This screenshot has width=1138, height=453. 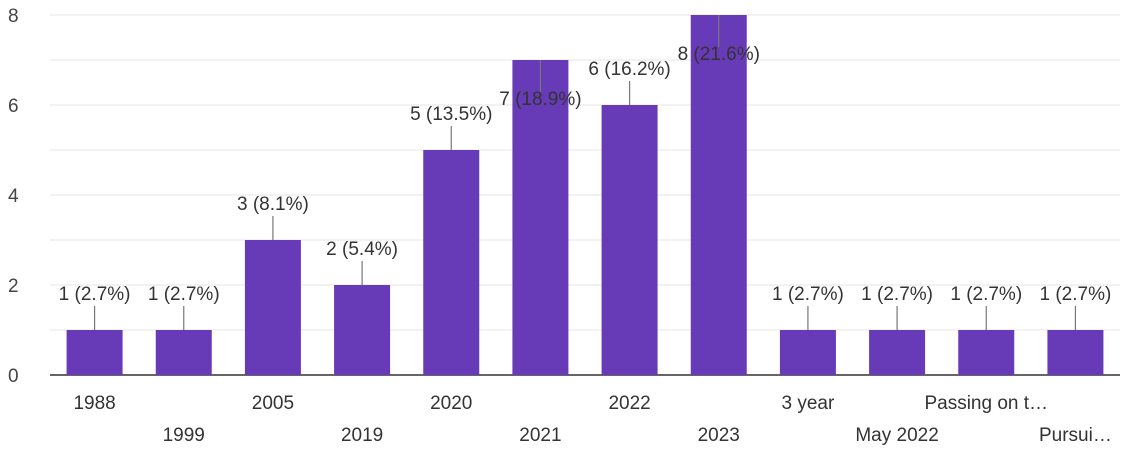 What do you see at coordinates (897, 352) in the screenshot?
I see `bar-may-2022` at bounding box center [897, 352].